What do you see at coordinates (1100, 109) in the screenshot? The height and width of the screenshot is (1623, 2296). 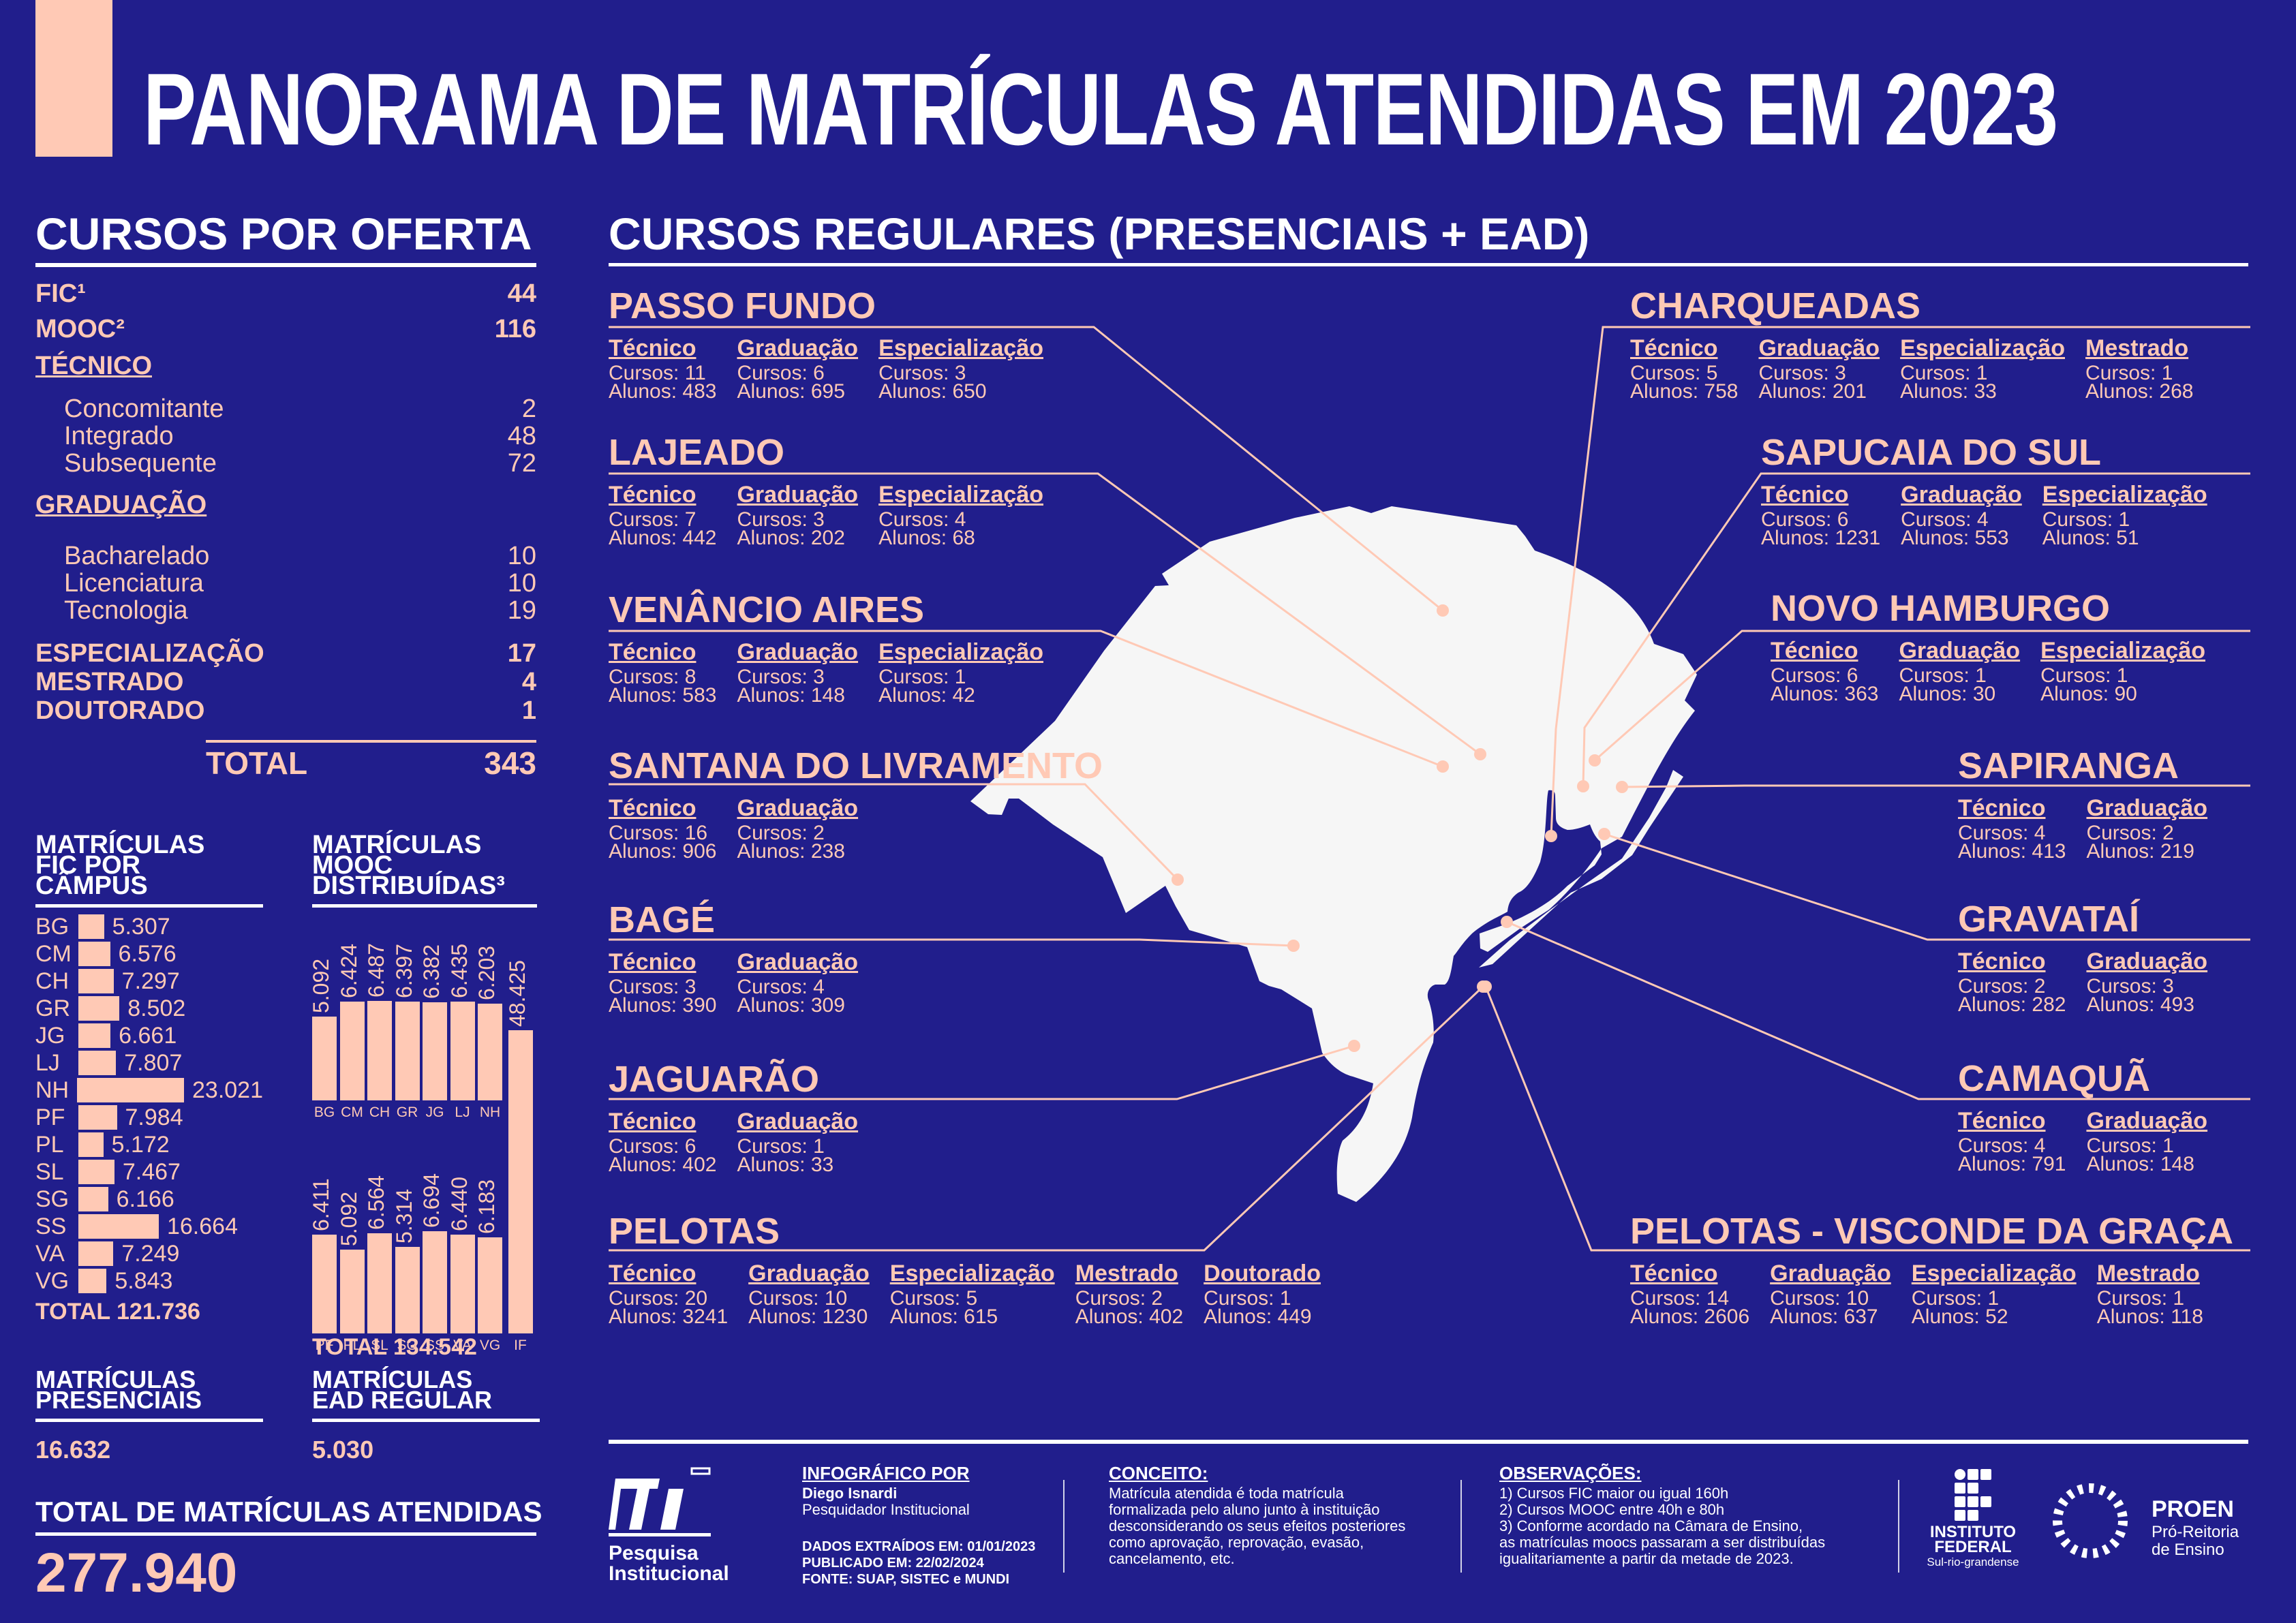 I see `page-title: PANORAMA DE MATRÍCULAS ATENDIDAS EM 2023` at bounding box center [1100, 109].